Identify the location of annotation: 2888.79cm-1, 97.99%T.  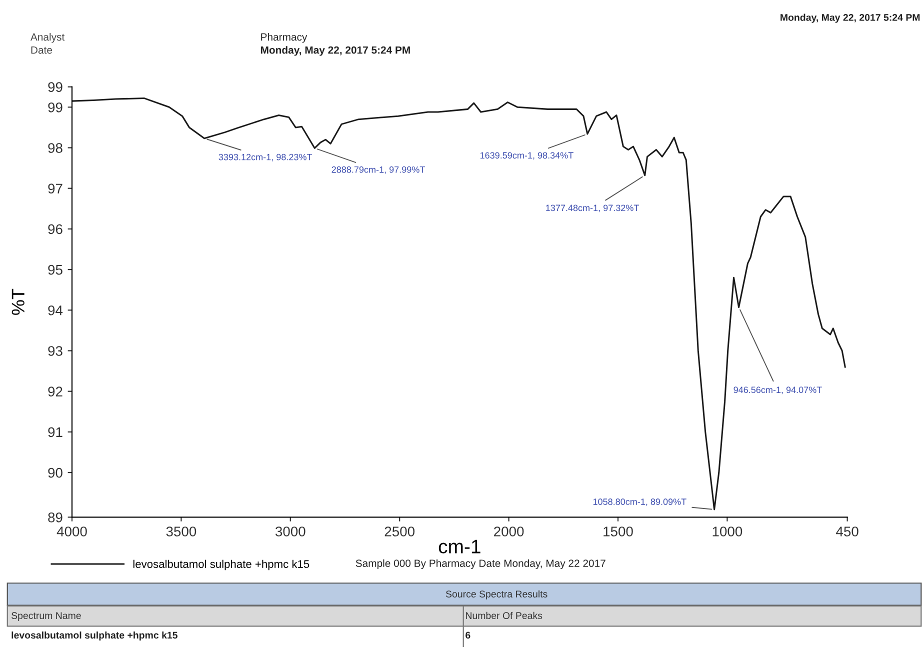
(378, 170).